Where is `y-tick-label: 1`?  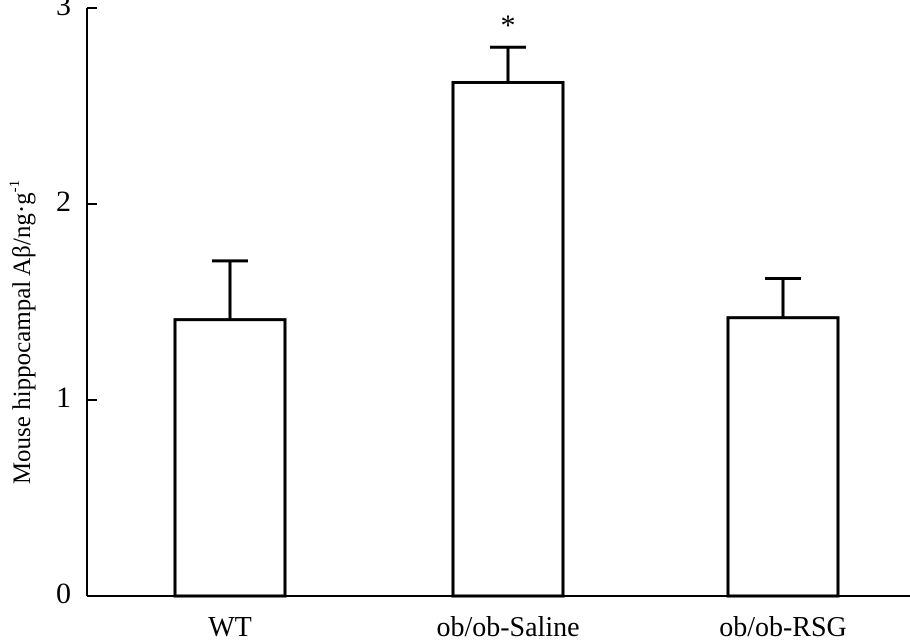 y-tick-label: 1 is located at coordinates (63, 397).